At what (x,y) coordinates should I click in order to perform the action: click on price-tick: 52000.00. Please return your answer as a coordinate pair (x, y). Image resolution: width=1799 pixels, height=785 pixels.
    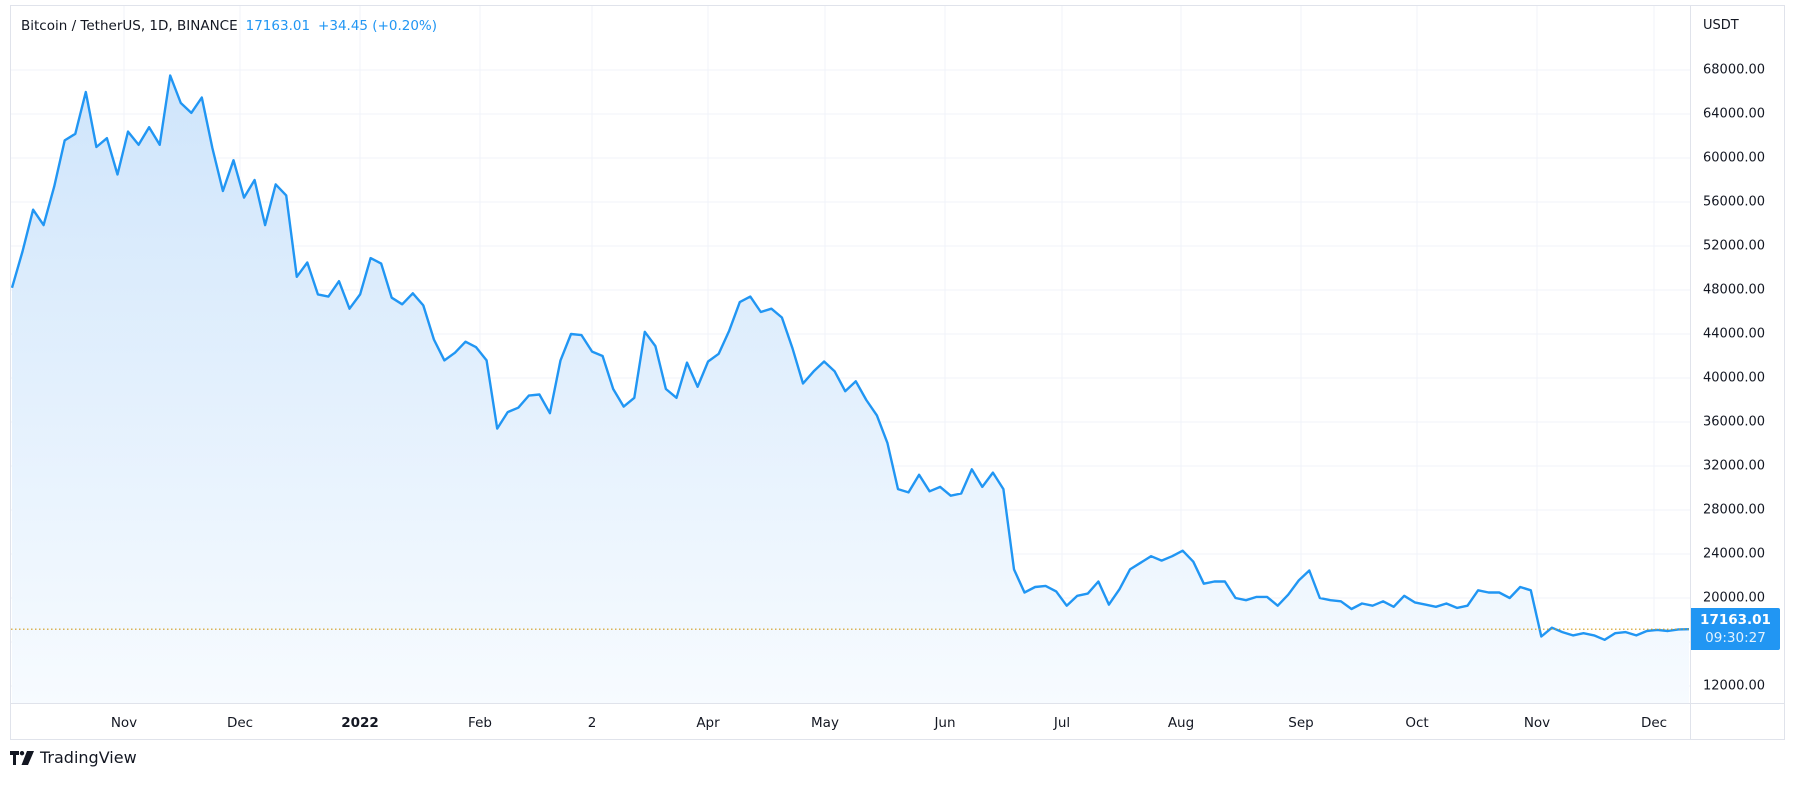
    Looking at the image, I should click on (1734, 246).